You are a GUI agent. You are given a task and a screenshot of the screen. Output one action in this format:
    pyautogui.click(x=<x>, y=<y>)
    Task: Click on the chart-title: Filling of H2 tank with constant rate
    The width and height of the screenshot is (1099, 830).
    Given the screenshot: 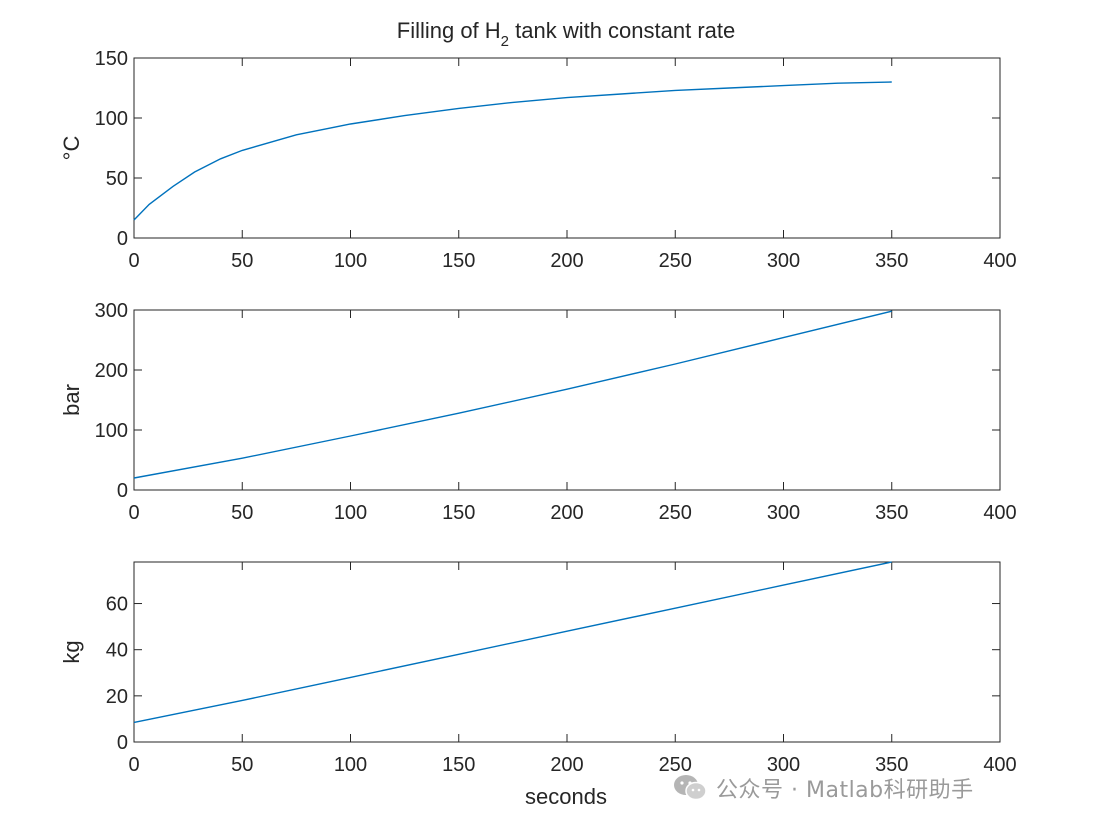 What is the action you would take?
    pyautogui.click(x=566, y=34)
    